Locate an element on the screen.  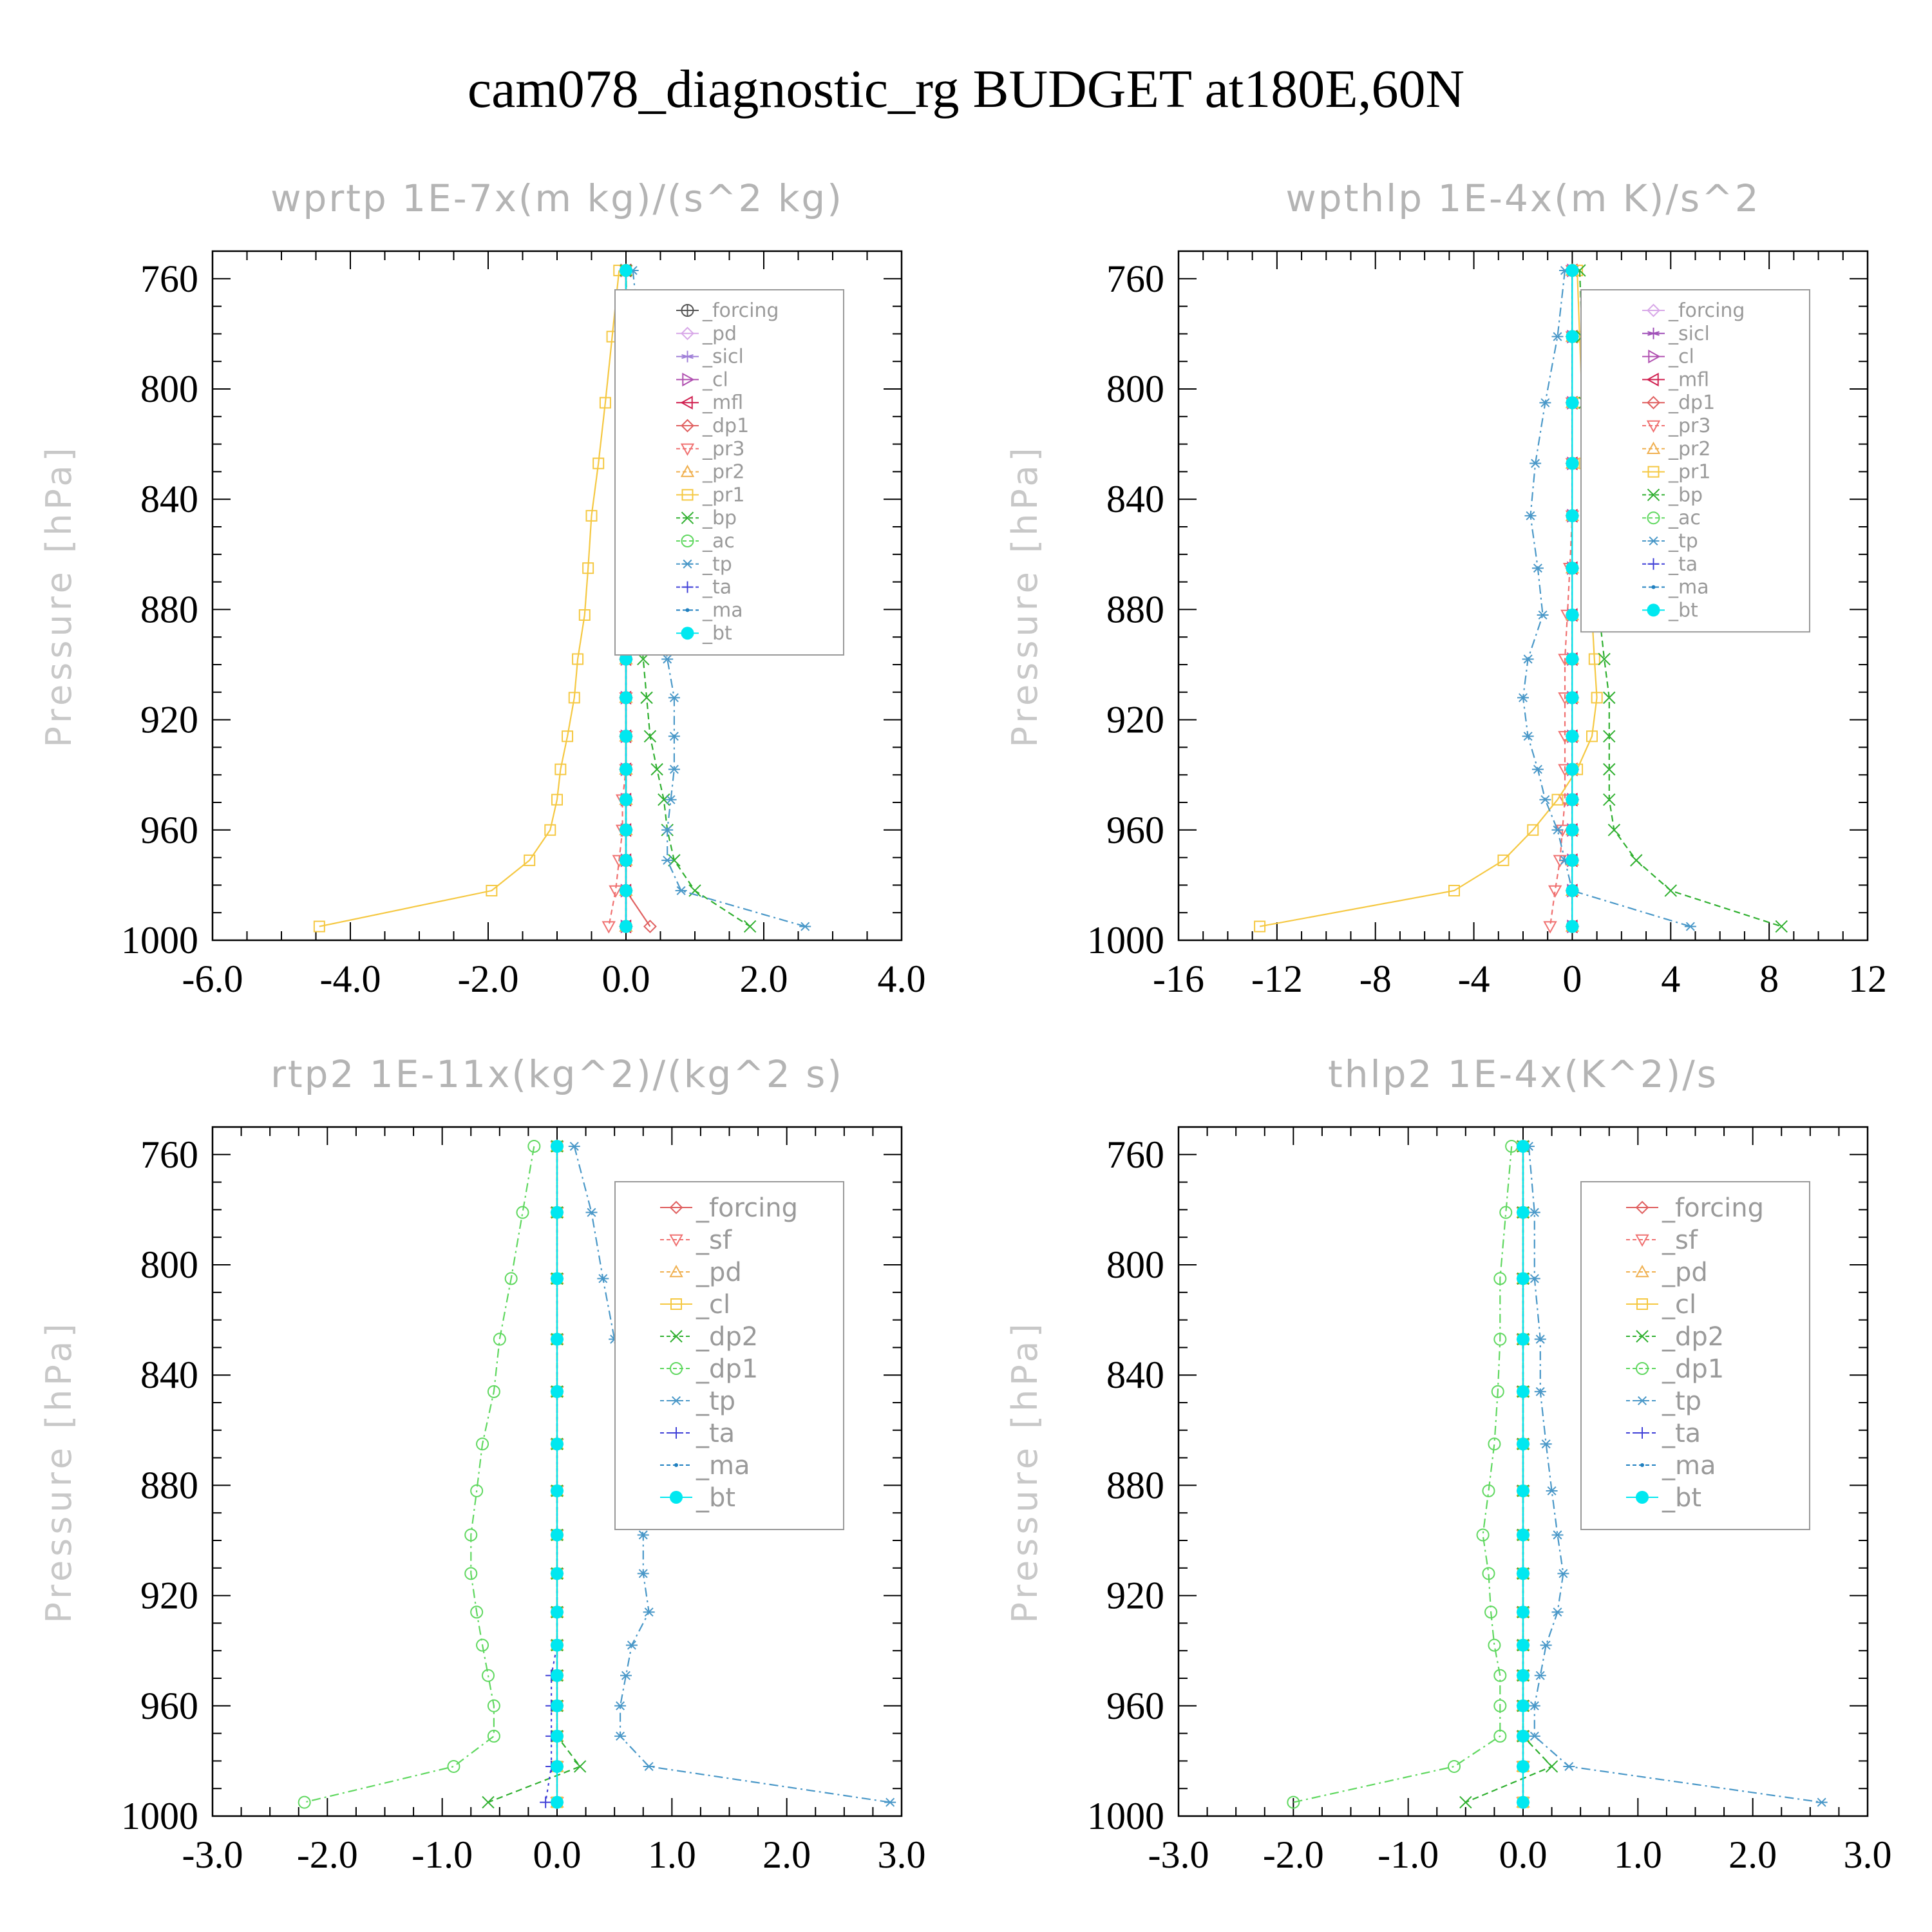
legend-marker-ac is located at coordinates (1653, 518).